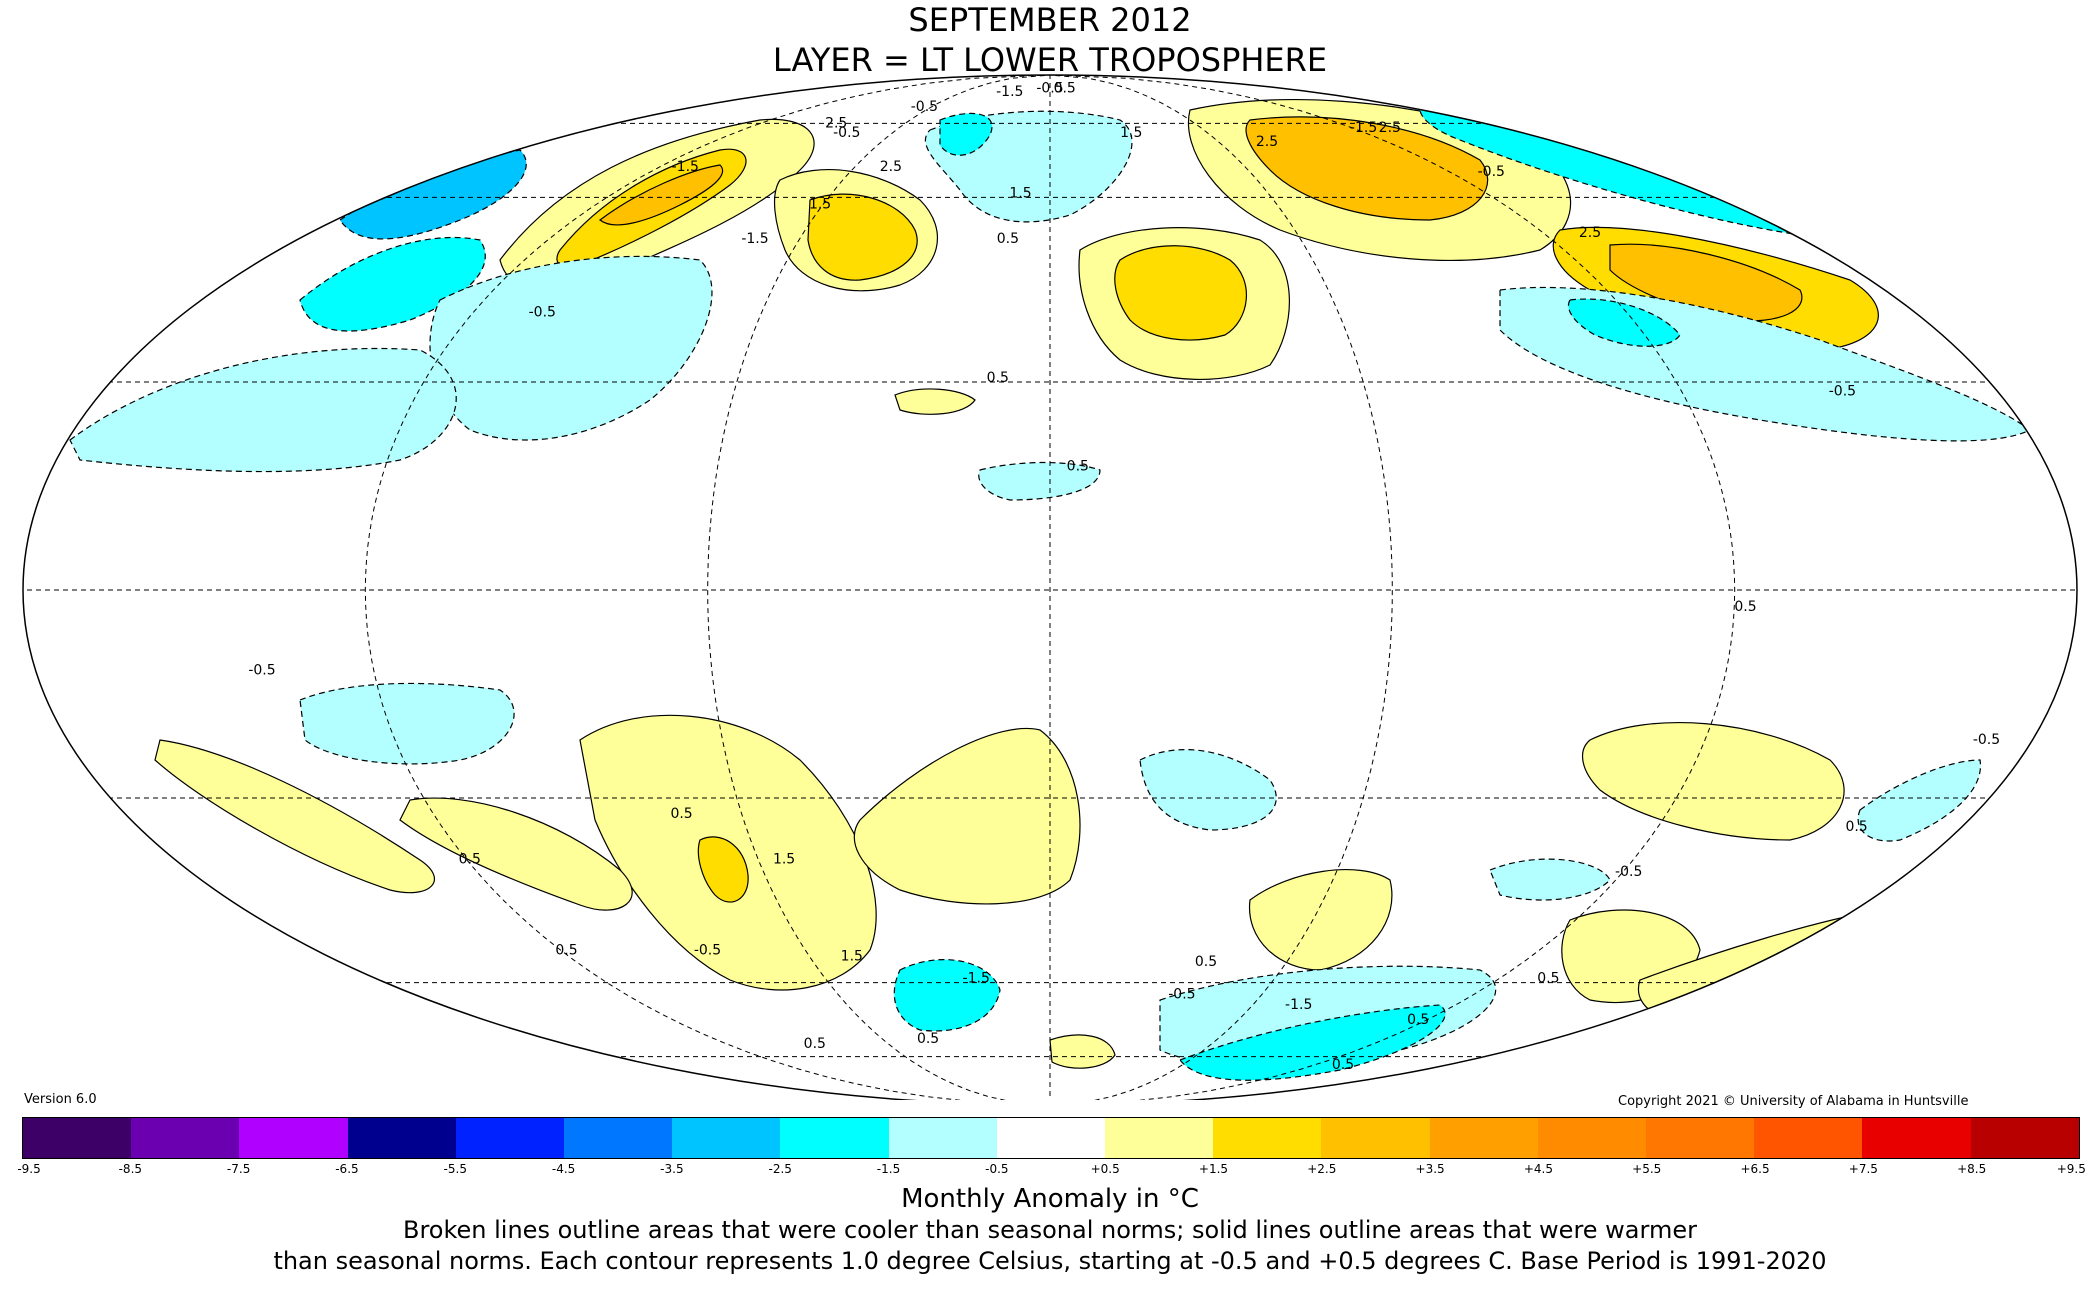 Image resolution: width=2100 pixels, height=1300 pixels. What do you see at coordinates (455, 1169) in the screenshot?
I see `color-scale-tick: -5.5` at bounding box center [455, 1169].